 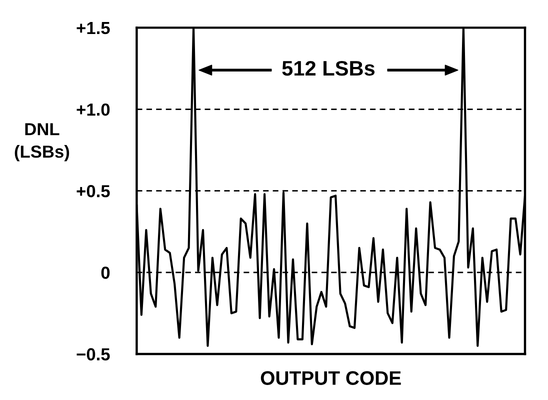 I want to click on y-tick-label: 0, so click(x=105, y=272).